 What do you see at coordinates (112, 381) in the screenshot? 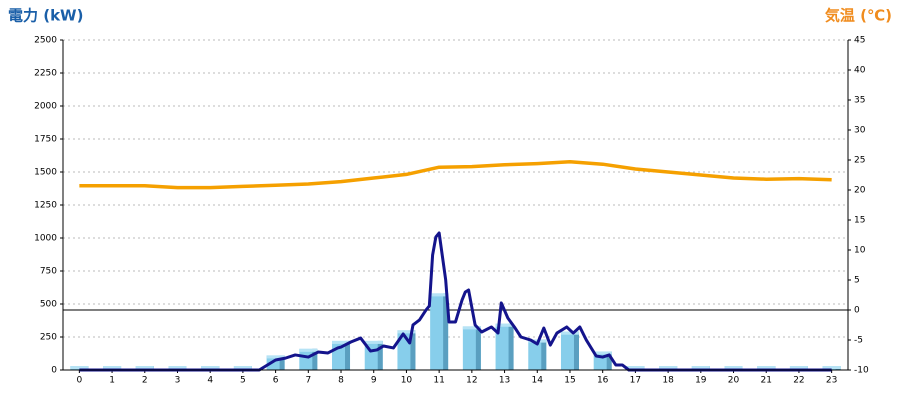
I see `x-tick-label: 1` at bounding box center [112, 381].